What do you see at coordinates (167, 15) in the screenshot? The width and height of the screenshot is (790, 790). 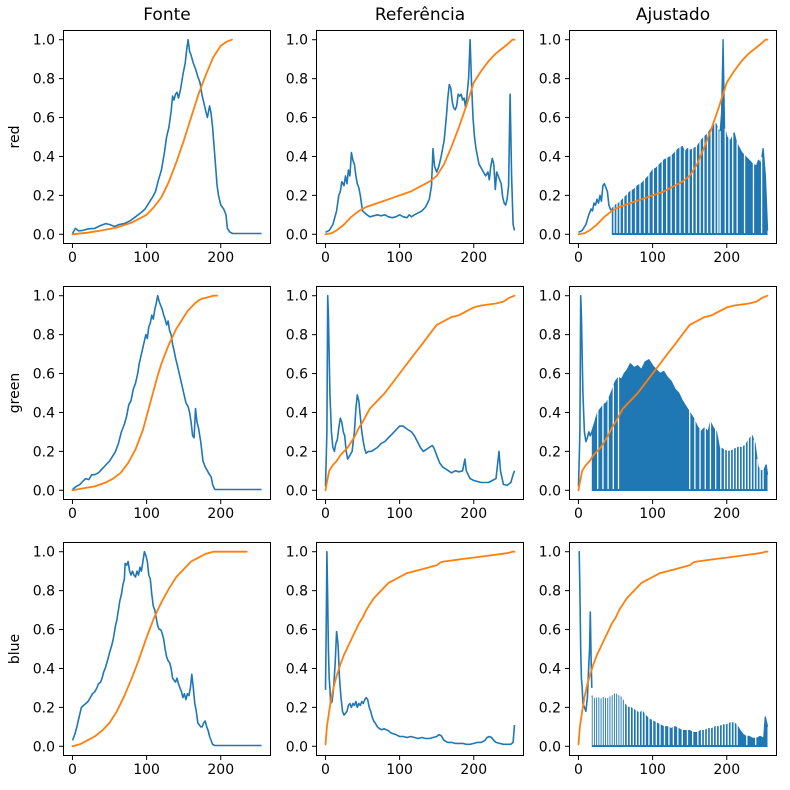 I see `column-title-fonte: Fonte` at bounding box center [167, 15].